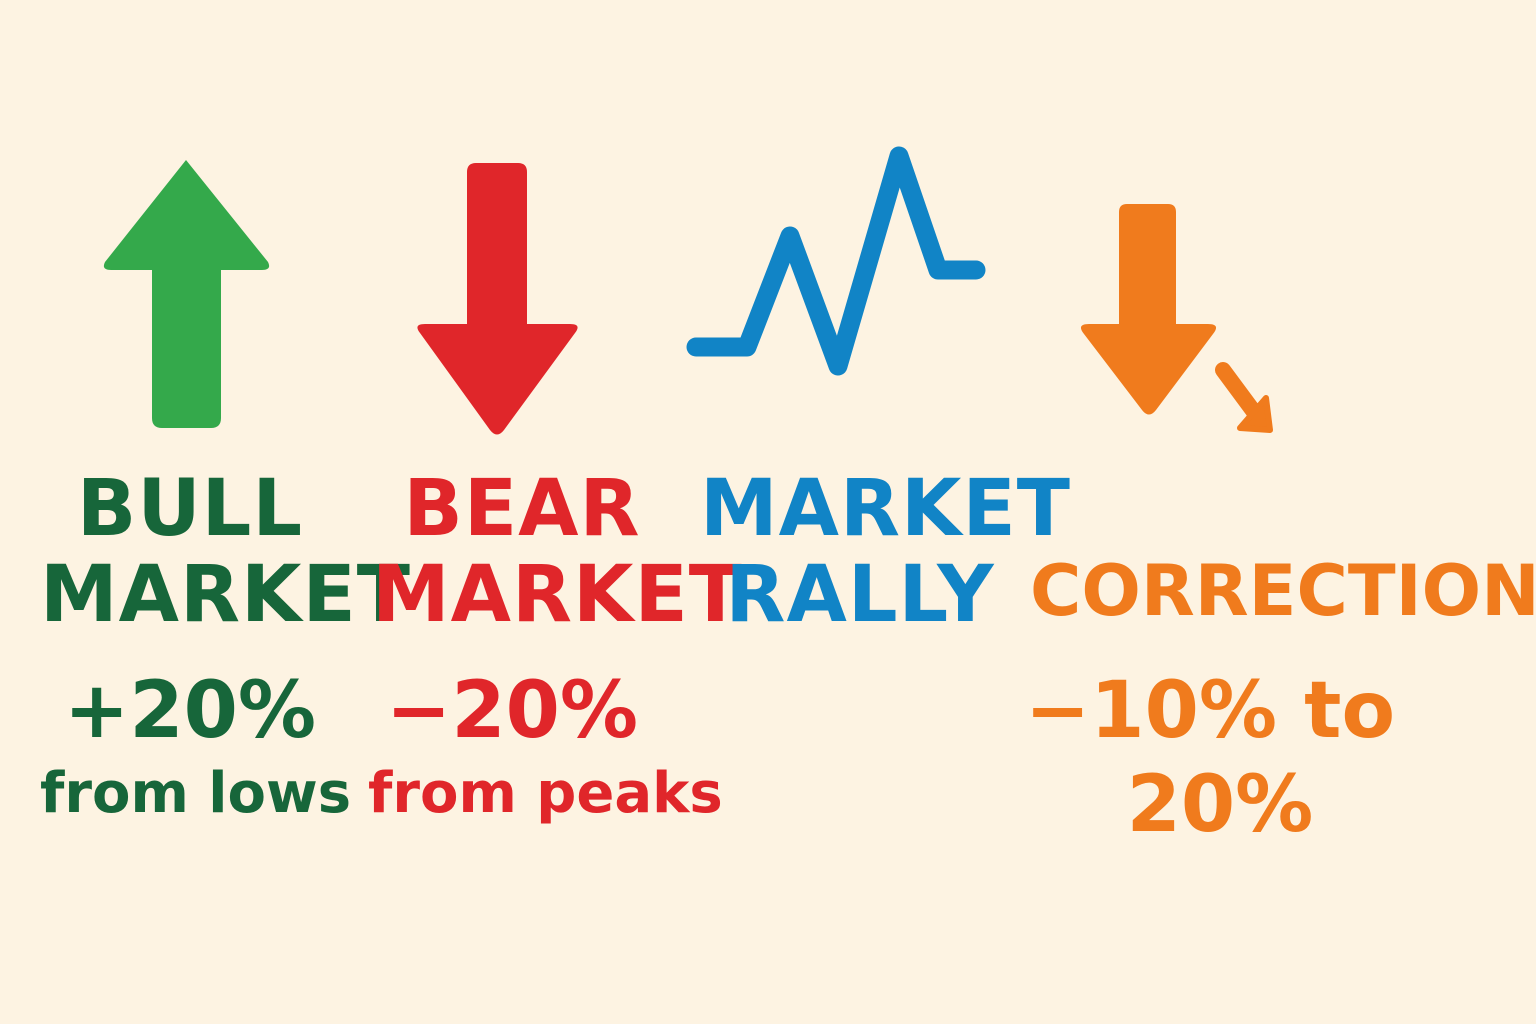 The height and width of the screenshot is (1024, 1536). I want to click on bull-description: from lows, so click(196, 793).